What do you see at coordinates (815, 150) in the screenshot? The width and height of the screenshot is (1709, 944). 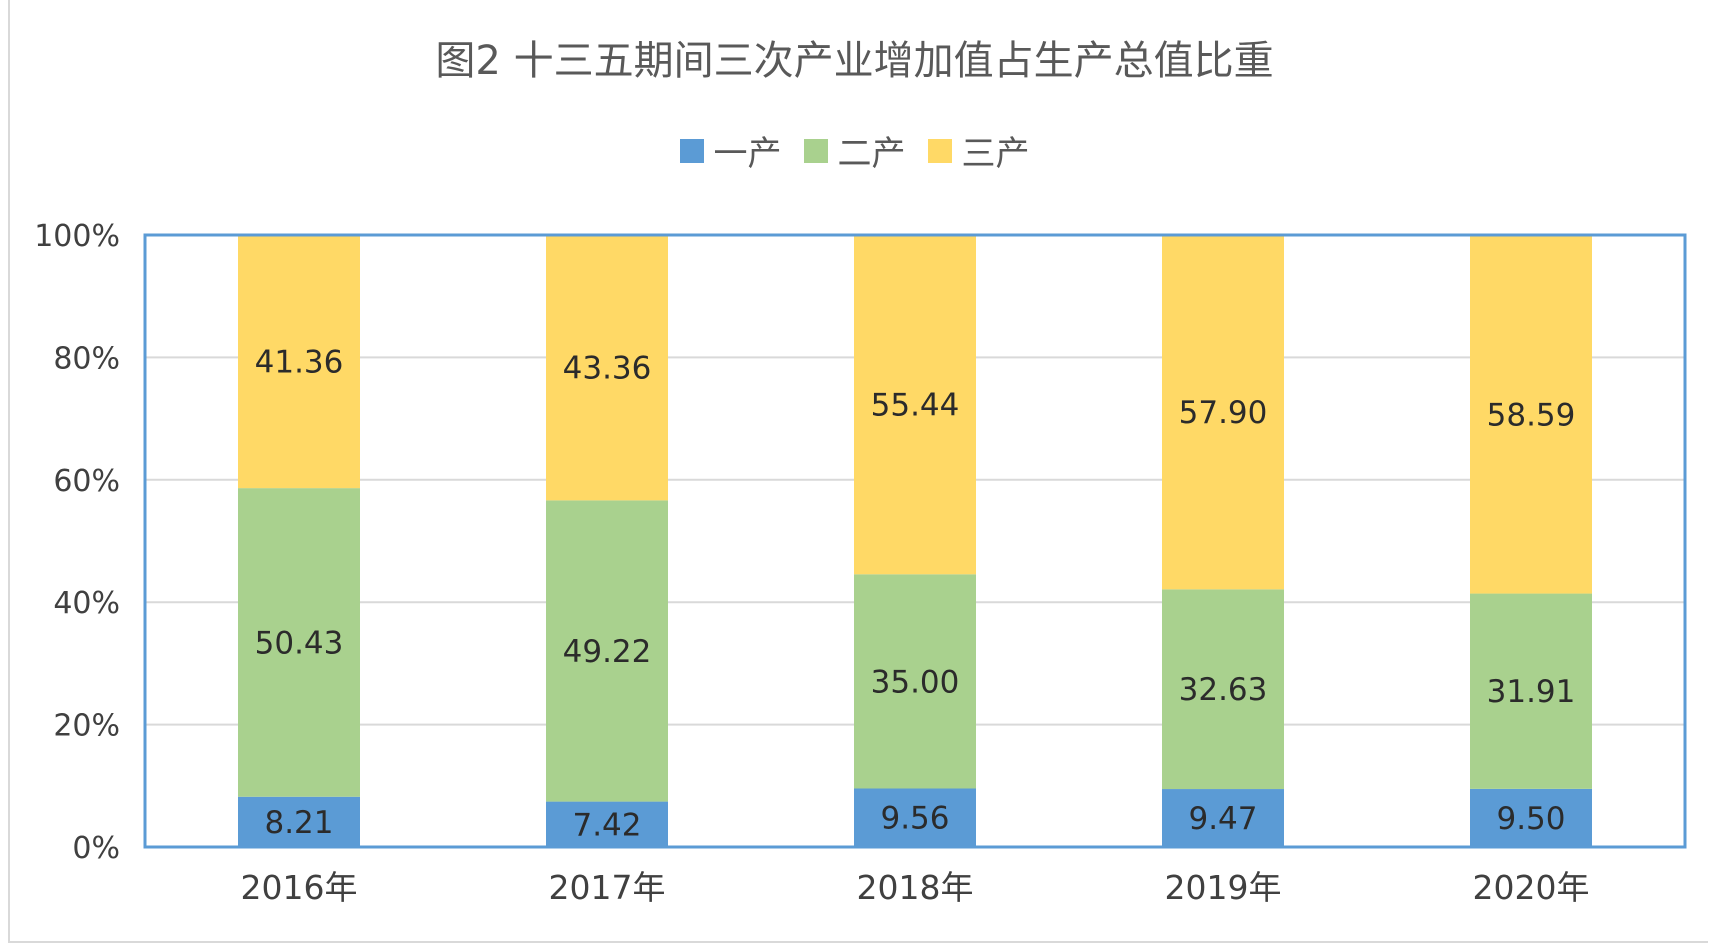 I see `legend-swatch-secondary` at bounding box center [815, 150].